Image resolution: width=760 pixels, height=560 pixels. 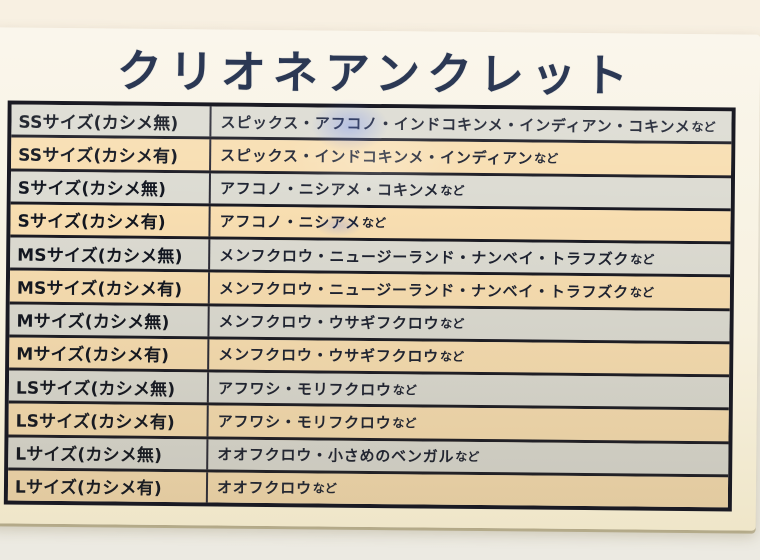 I want to click on size-label: Sサイズ(カシメ無), so click(x=111, y=187).